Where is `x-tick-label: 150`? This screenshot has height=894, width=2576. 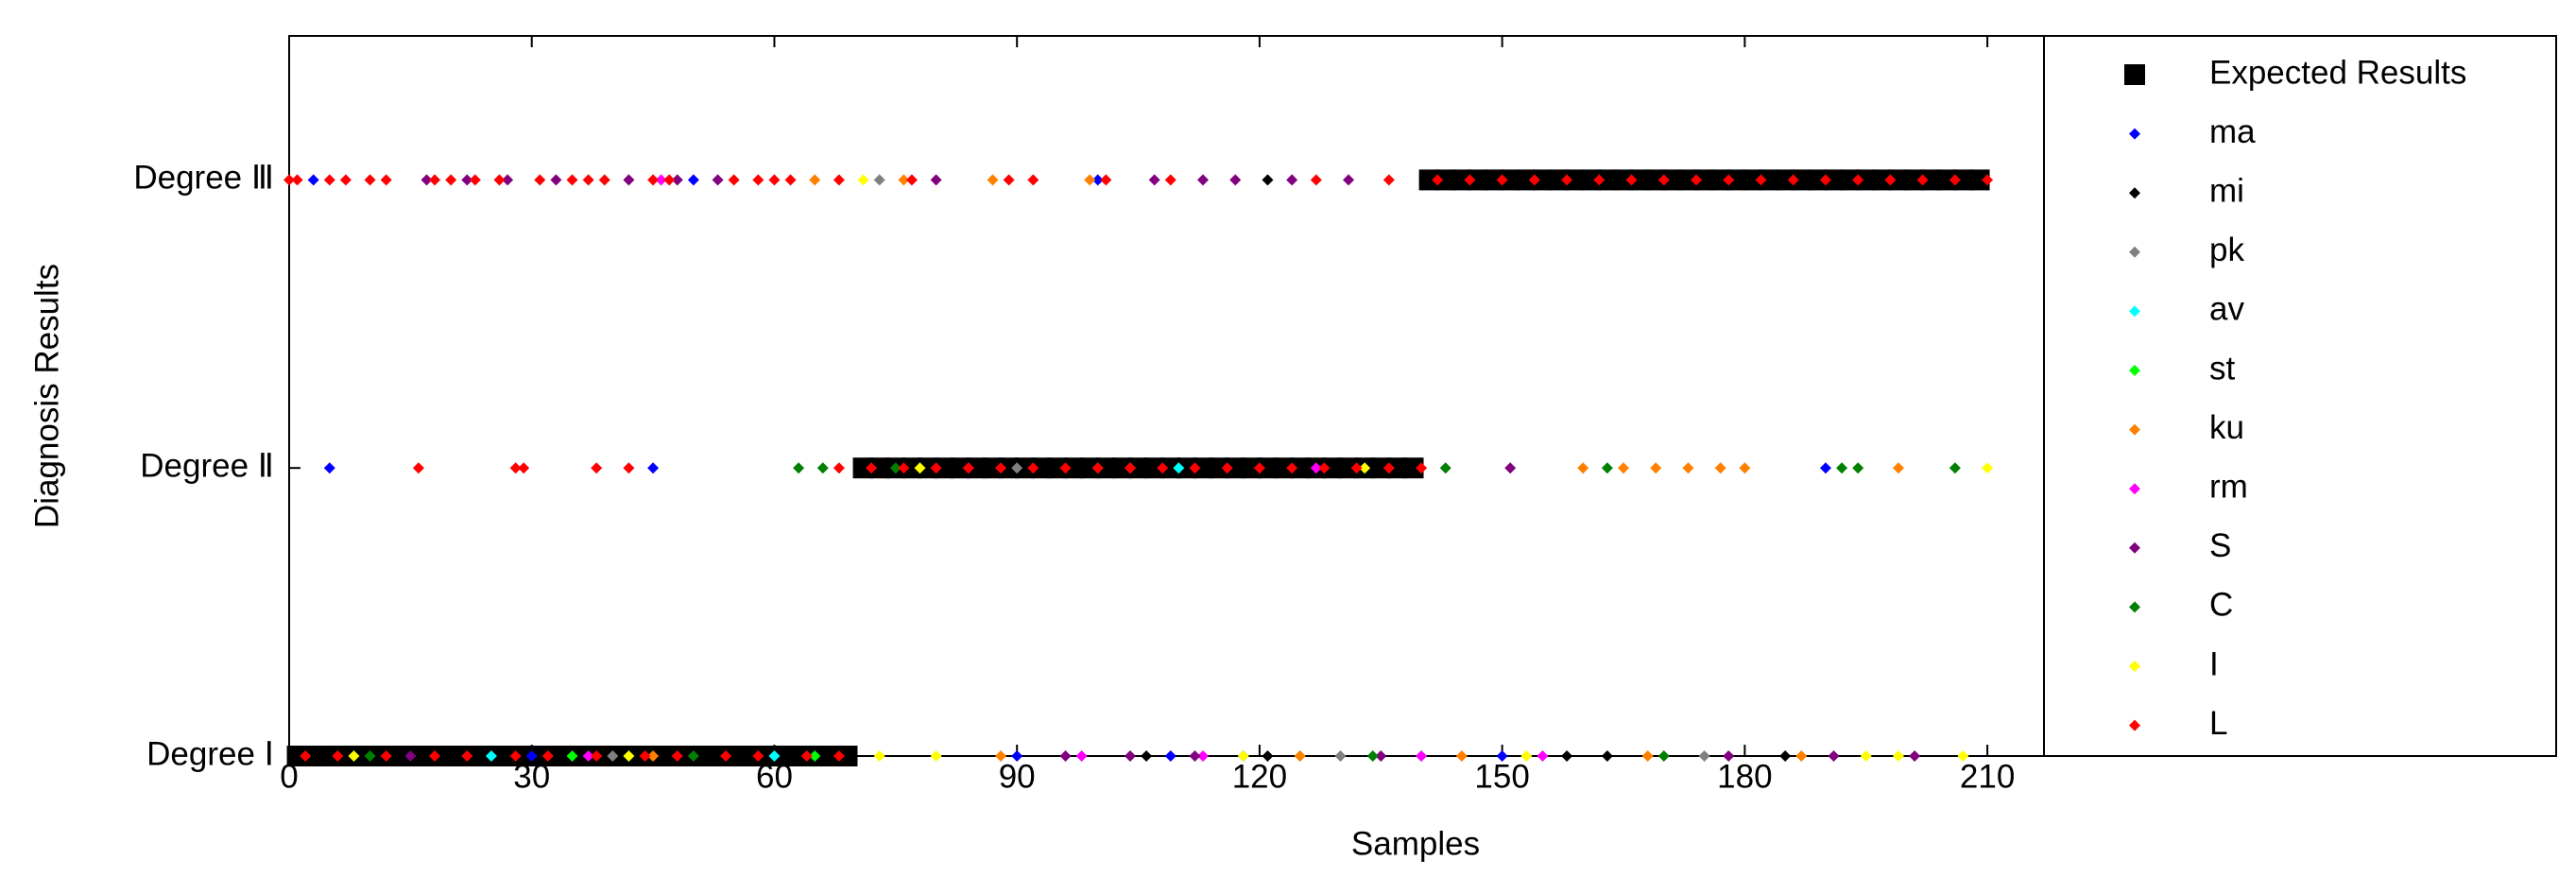
x-tick-label: 150 is located at coordinates (1501, 776).